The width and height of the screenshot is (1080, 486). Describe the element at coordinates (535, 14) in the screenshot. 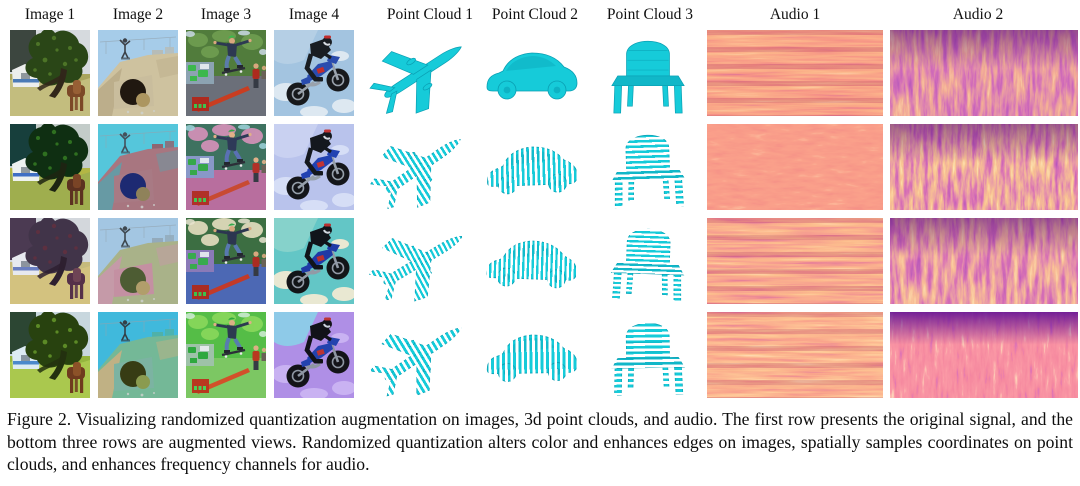

I see `column-header-point-cloud-2: Point Cloud 2` at that location.